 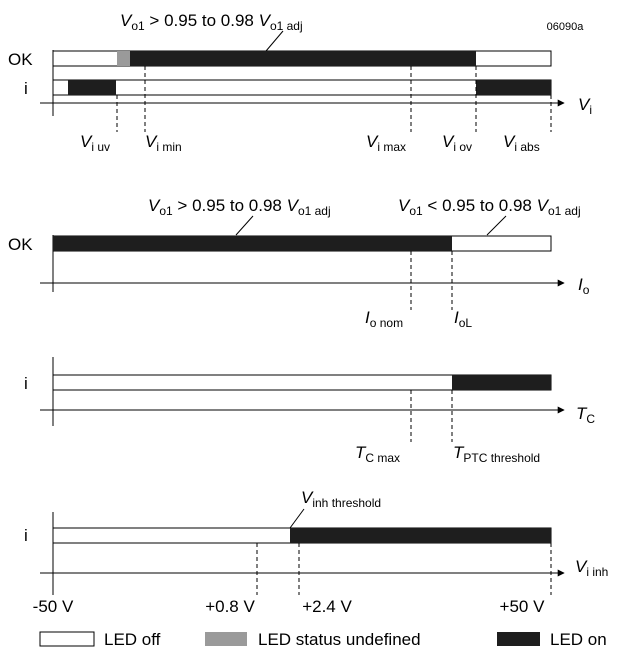 What do you see at coordinates (67, 639) in the screenshot?
I see `legend-off-swatch` at bounding box center [67, 639].